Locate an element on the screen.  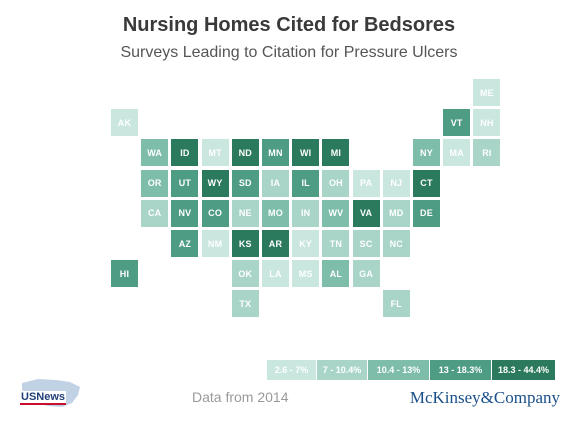
state-tile-tn: TN is located at coordinates (336, 243).